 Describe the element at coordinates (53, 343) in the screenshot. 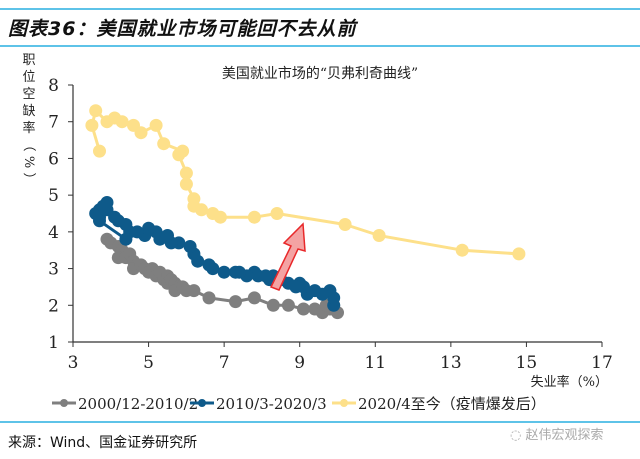

I see `y-tick-label: 1` at that location.